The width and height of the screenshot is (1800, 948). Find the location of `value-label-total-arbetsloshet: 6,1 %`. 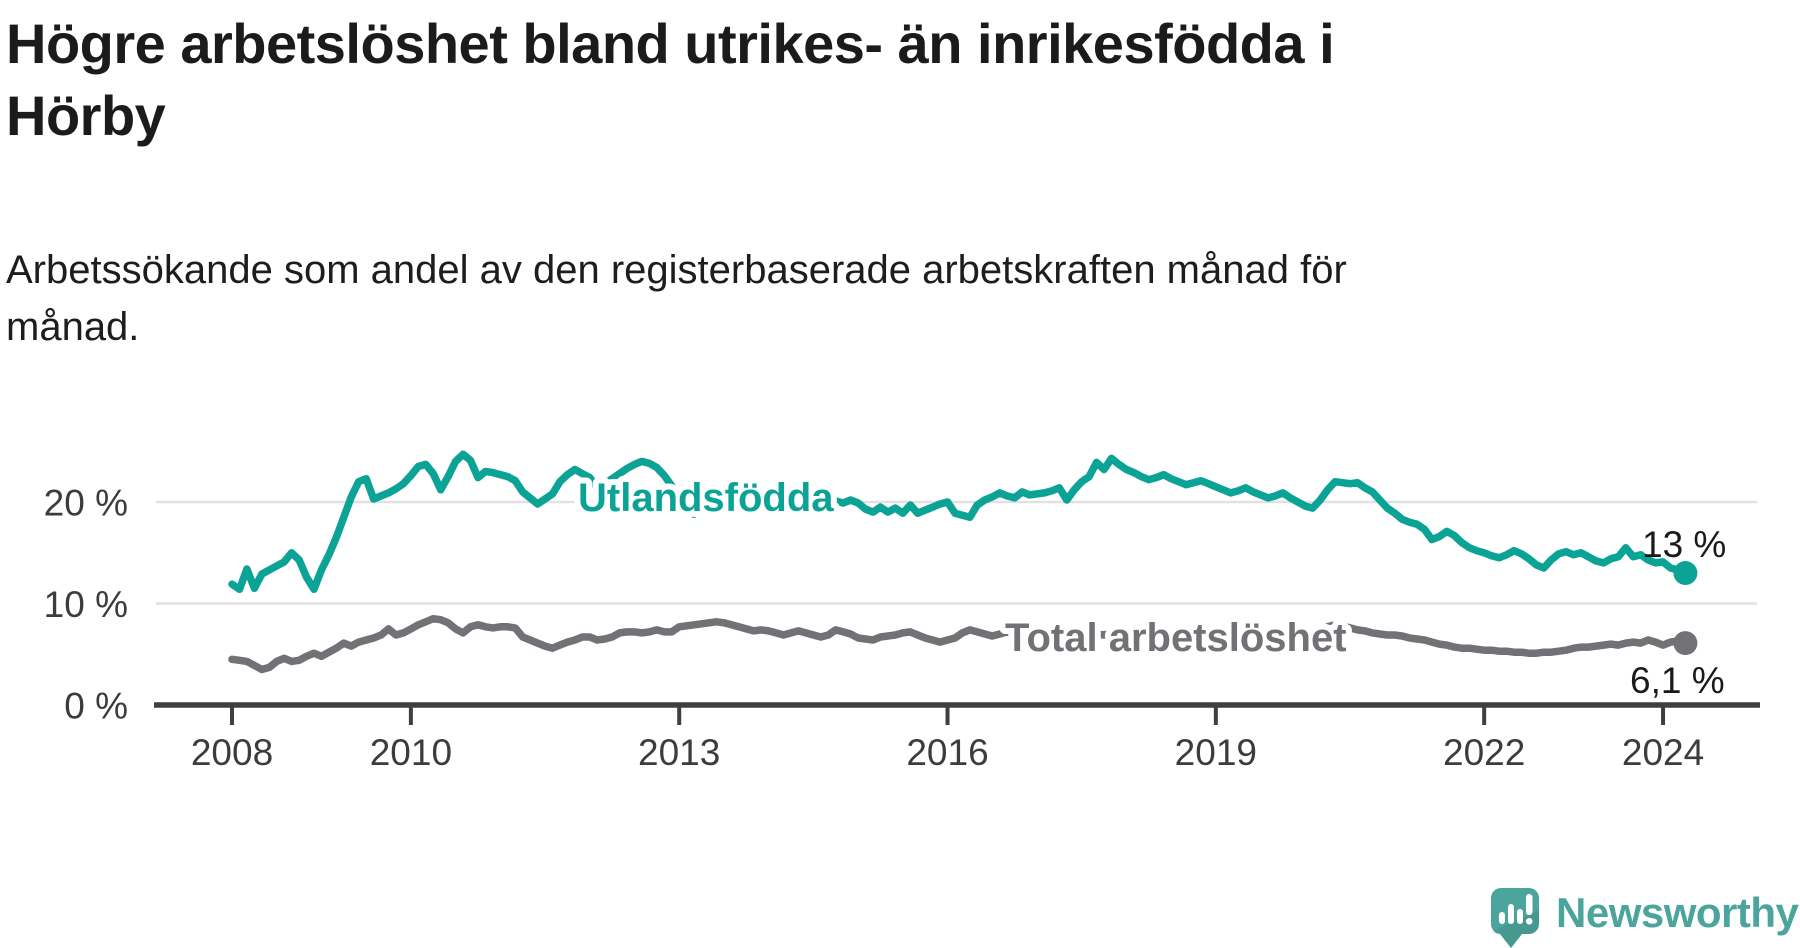

value-label-total-arbetsloshet: 6,1 % is located at coordinates (1677, 680).